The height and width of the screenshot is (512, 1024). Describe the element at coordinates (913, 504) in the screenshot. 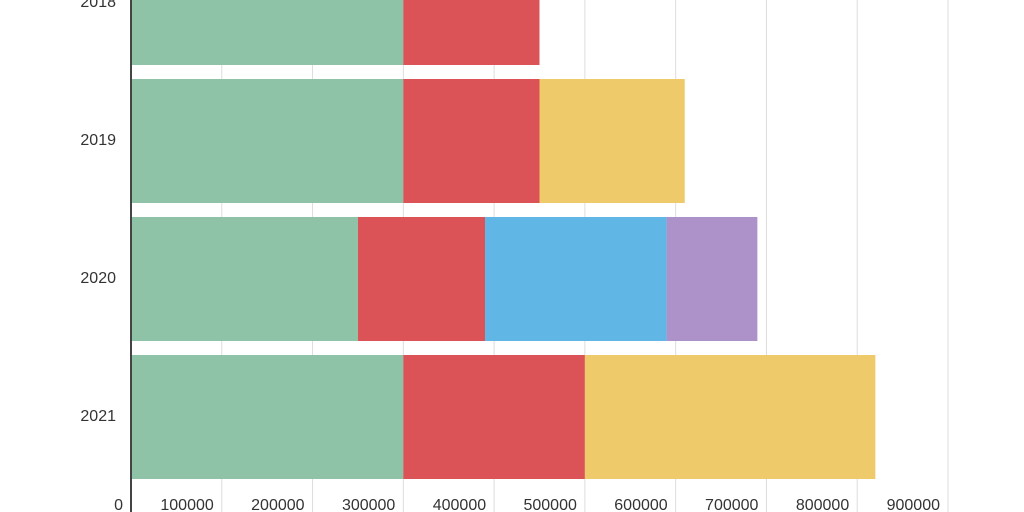

I see `x-tick-label: 900000` at that location.